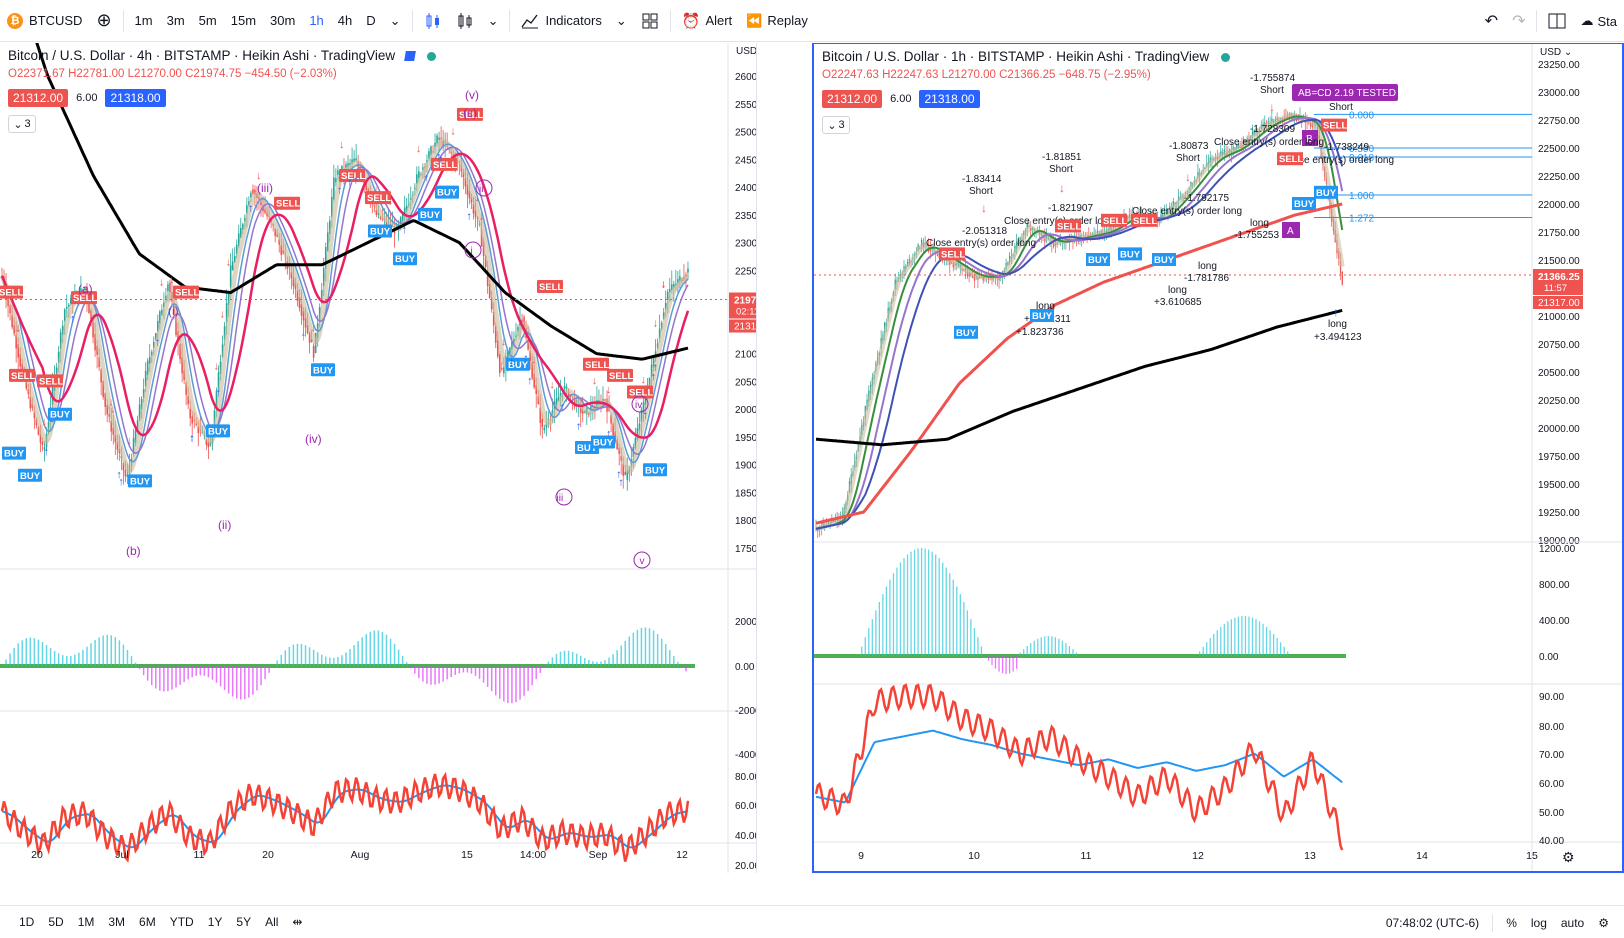 The width and height of the screenshot is (1624, 938). Describe the element at coordinates (1511, 922) in the screenshot. I see `percent-toggle: %` at that location.